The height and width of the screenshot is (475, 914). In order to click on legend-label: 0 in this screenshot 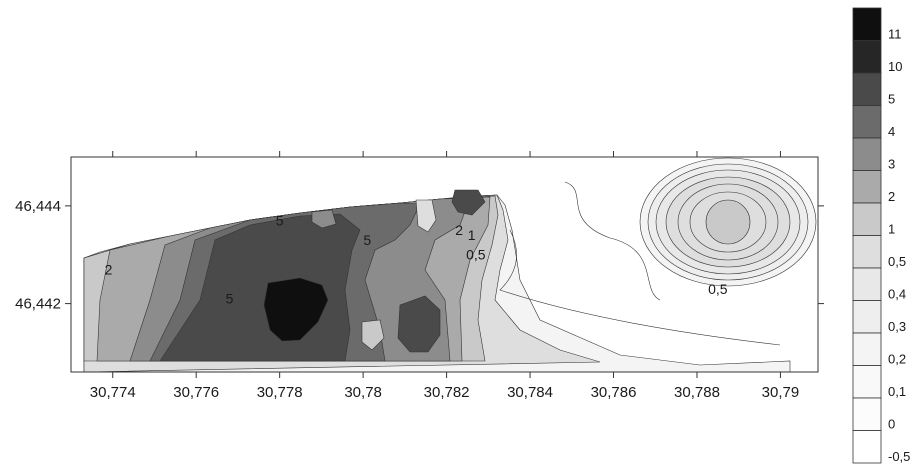, I will do `click(891, 424)`.